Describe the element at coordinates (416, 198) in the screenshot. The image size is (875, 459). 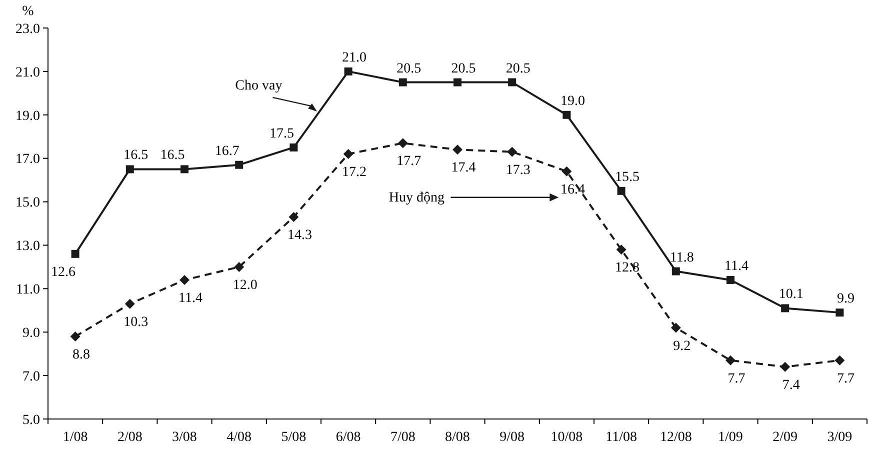
I see `text: Huy động` at that location.